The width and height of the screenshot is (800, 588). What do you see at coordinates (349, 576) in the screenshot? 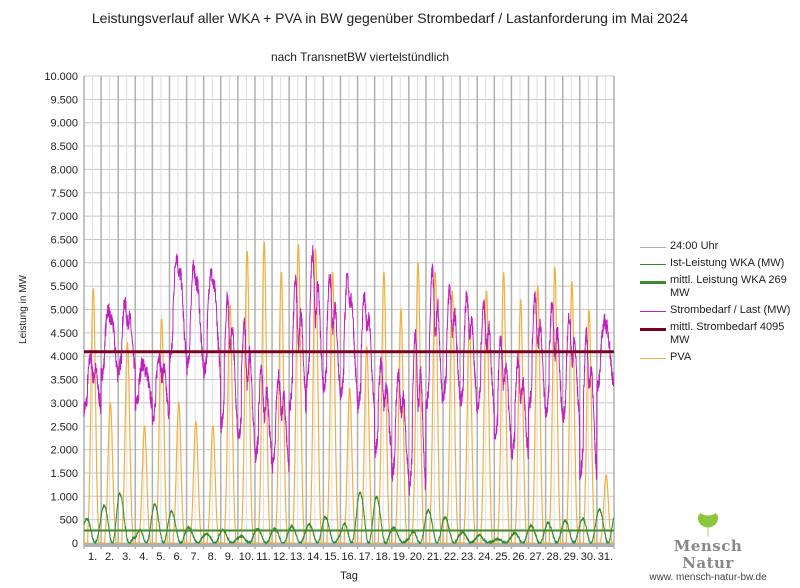
I see `x-axis-label: Tag` at bounding box center [349, 576].